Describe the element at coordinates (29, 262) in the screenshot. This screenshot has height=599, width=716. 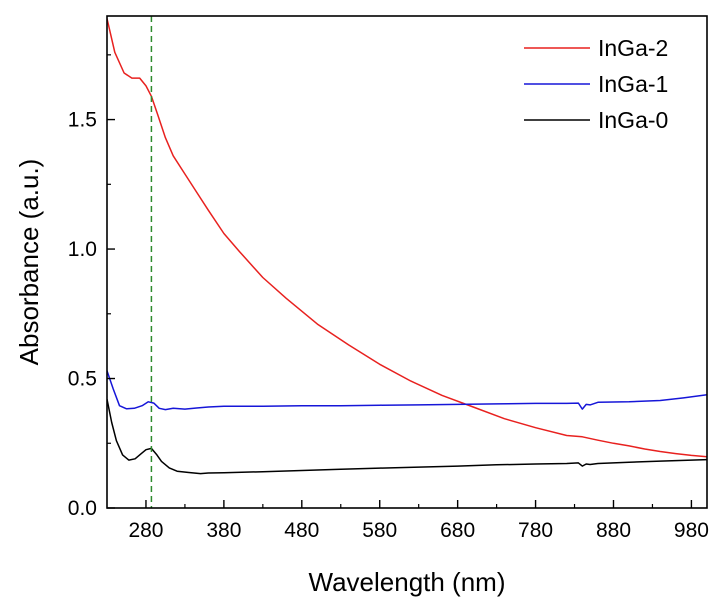
I see `y-axis-title: Absorbance (a.u.)` at that location.